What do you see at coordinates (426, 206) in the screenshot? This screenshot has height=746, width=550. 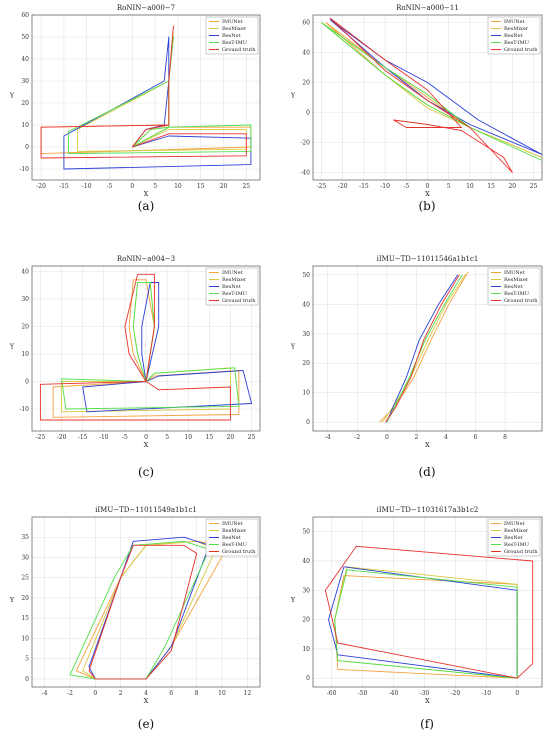 I see `panel-label: (b)` at bounding box center [426, 206].